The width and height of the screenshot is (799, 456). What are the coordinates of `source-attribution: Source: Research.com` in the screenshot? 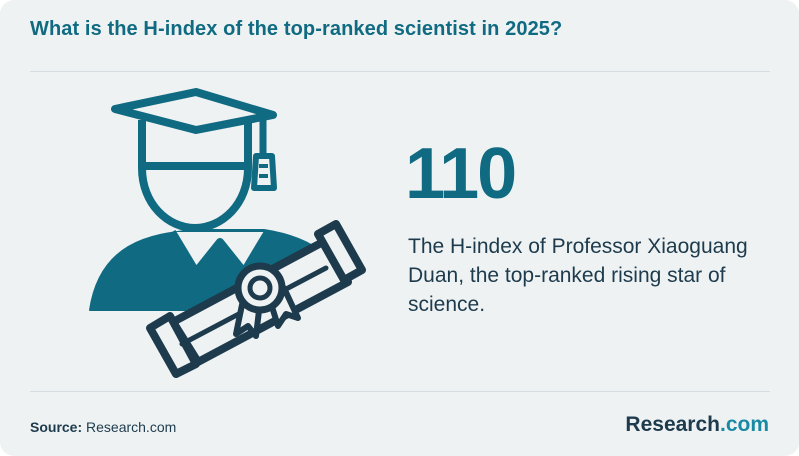 It's located at (103, 427).